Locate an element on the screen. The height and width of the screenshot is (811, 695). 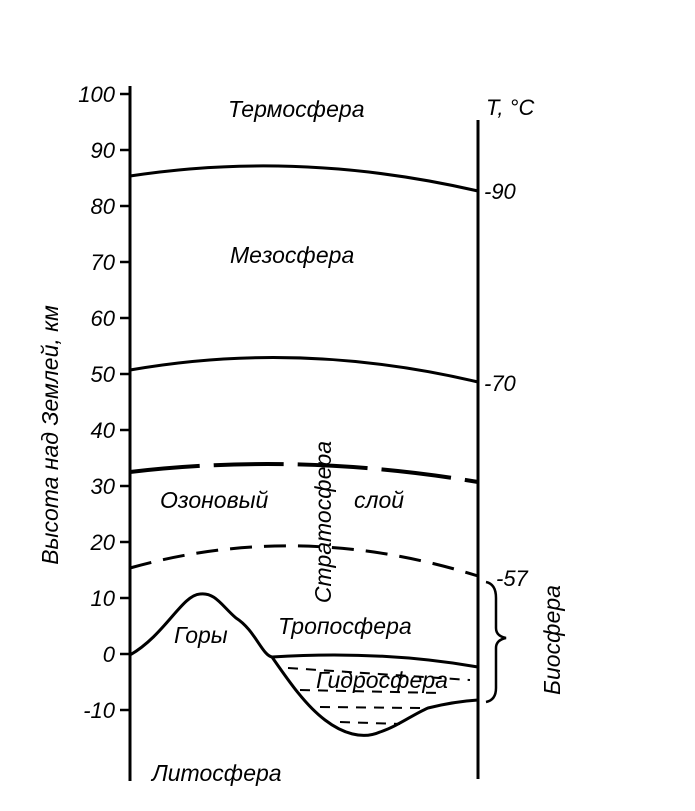
temperature-label-1: -90 is located at coordinates (500, 191).